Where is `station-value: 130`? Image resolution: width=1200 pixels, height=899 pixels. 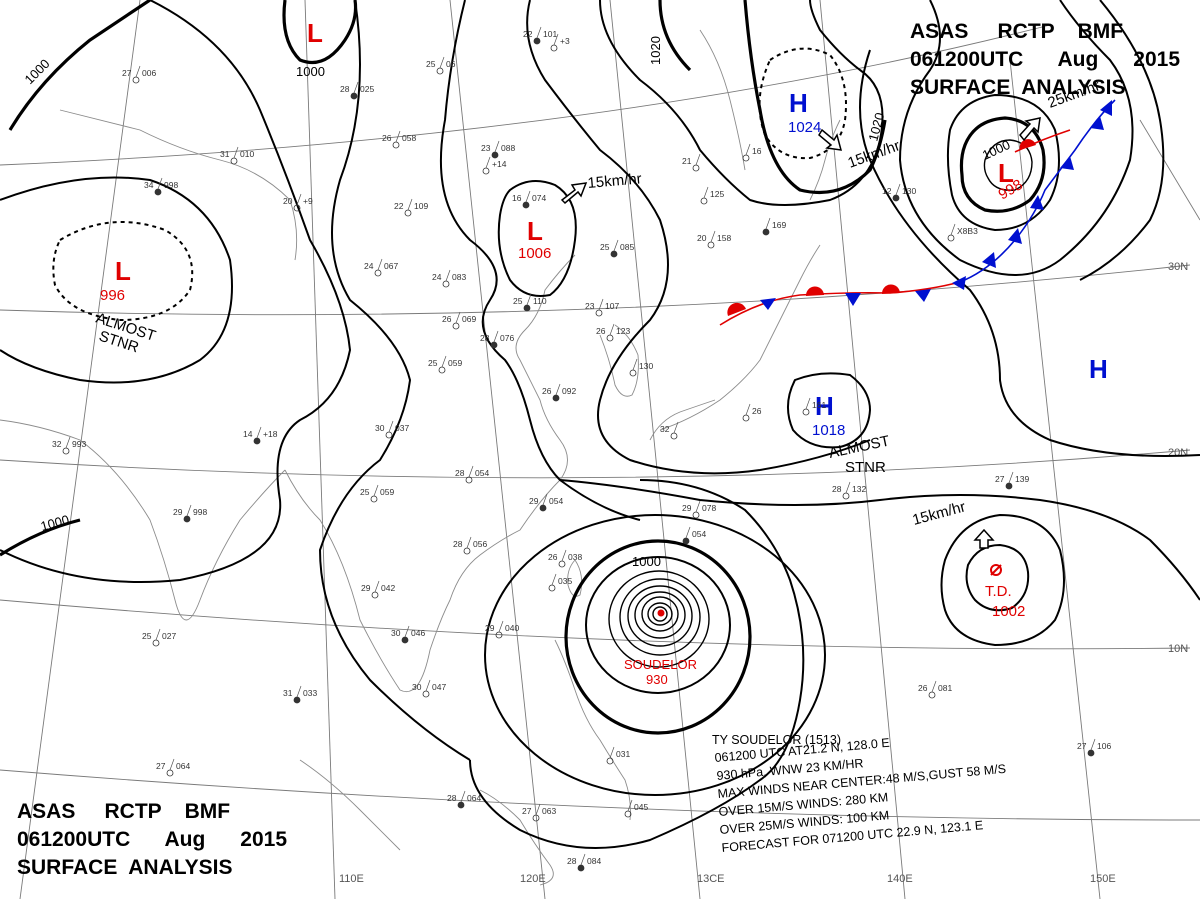
station-value: 130 is located at coordinates (646, 366).